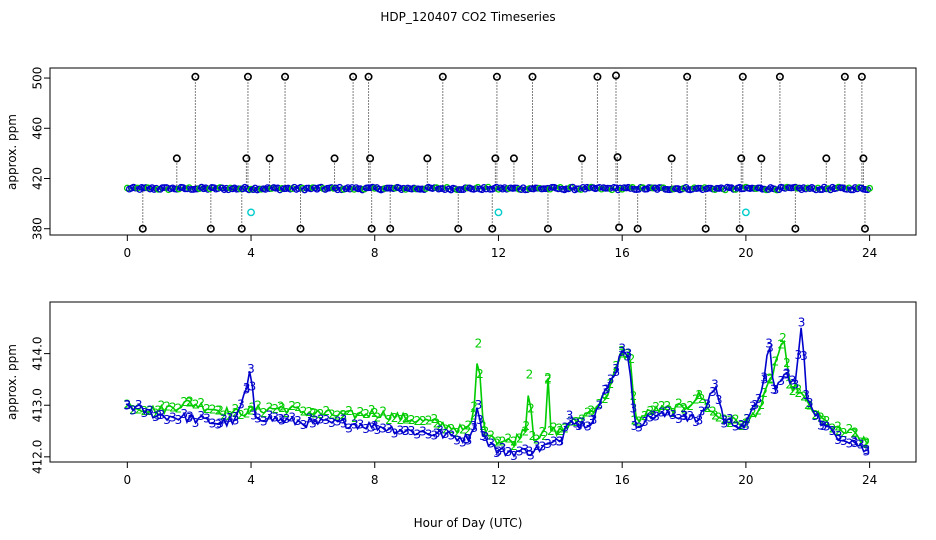 This screenshot has height=540, width=936. I want to click on x-axis-label: Hour of Day (UTC), so click(468, 523).